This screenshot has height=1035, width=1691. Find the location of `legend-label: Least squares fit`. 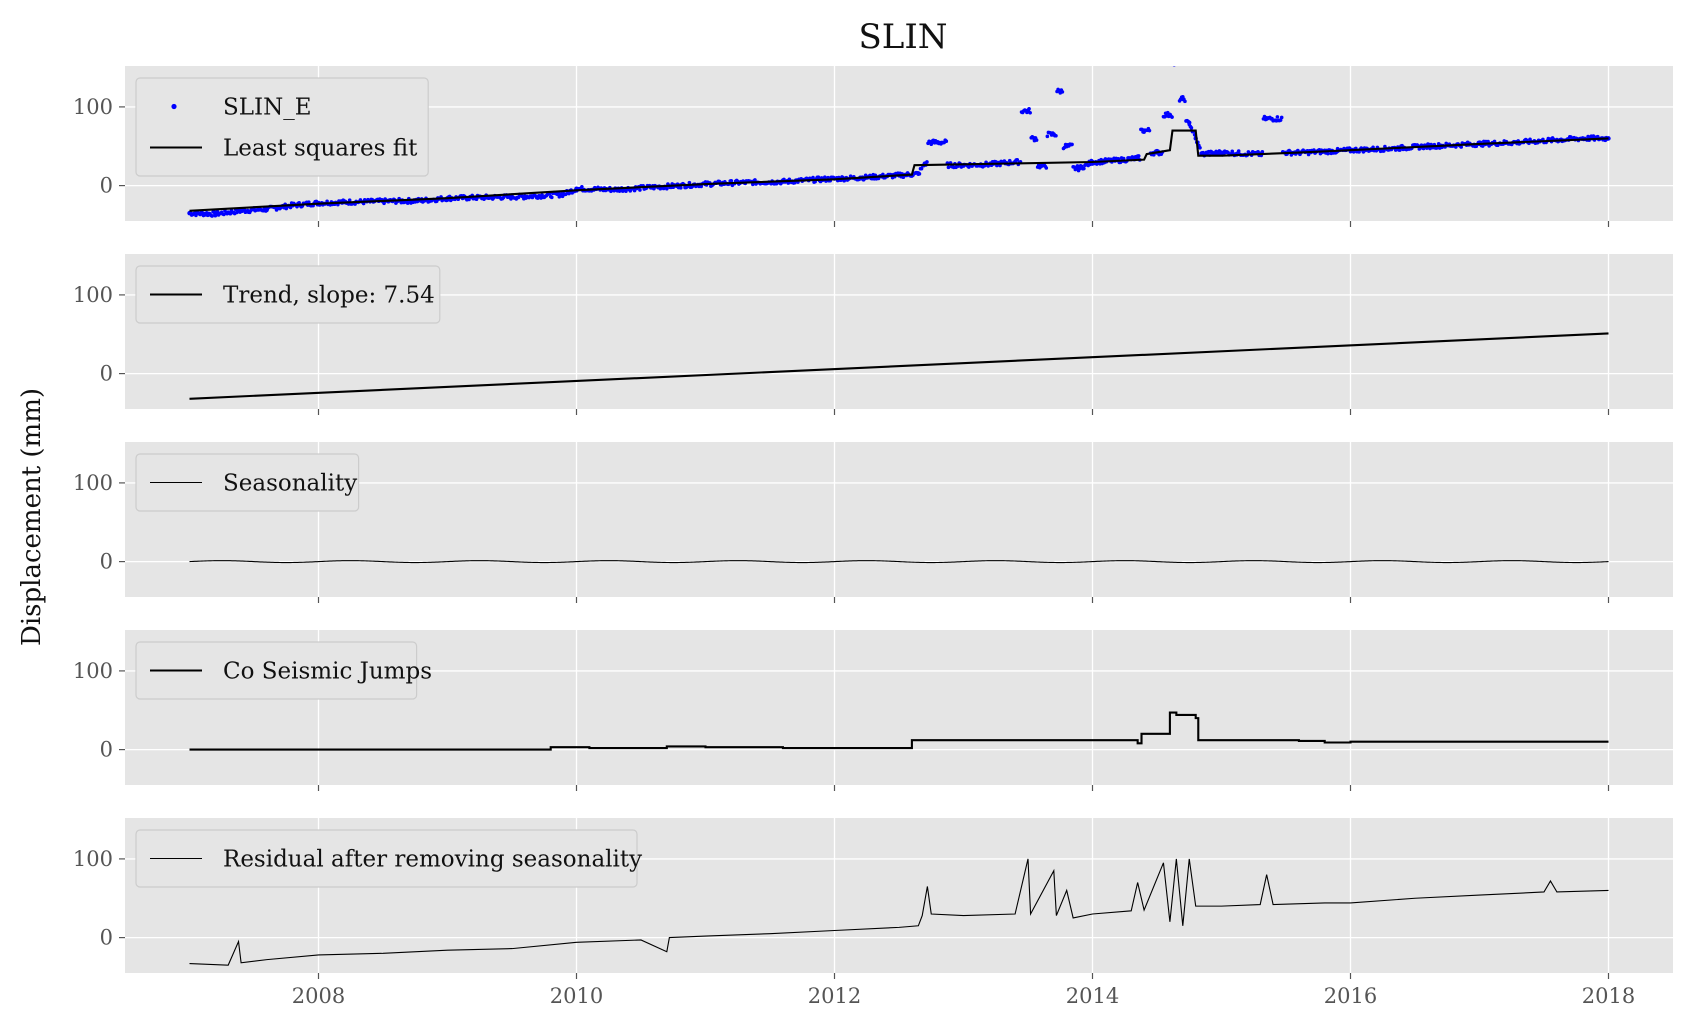

legend-label: Least squares fit is located at coordinates (320, 149).